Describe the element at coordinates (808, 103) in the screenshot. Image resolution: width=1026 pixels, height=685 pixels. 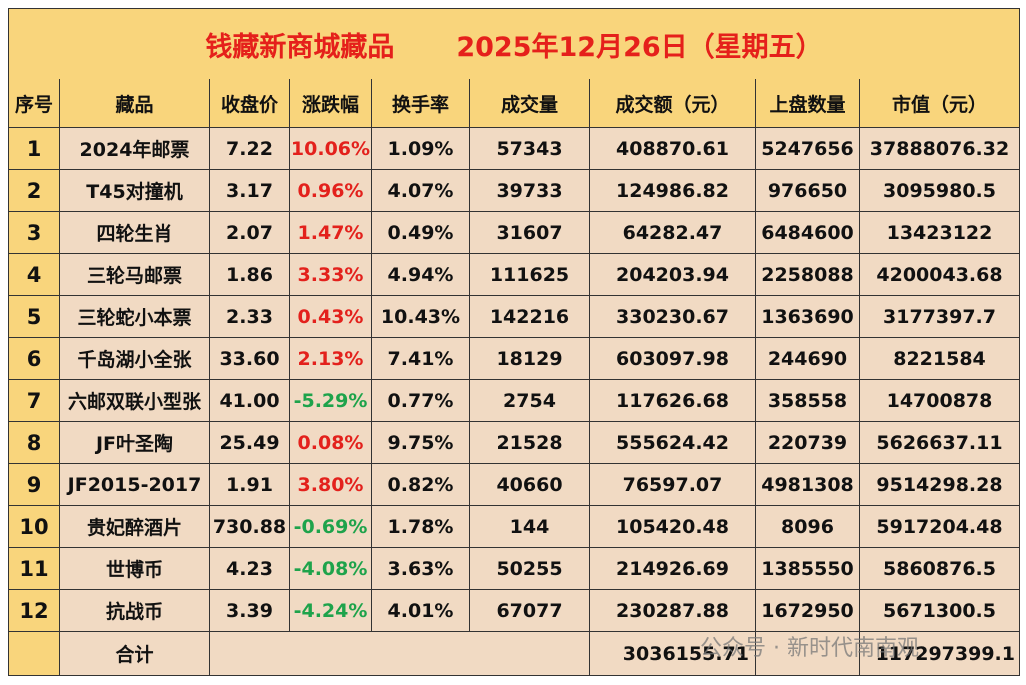
I see `header-cell: 上盘数量` at that location.